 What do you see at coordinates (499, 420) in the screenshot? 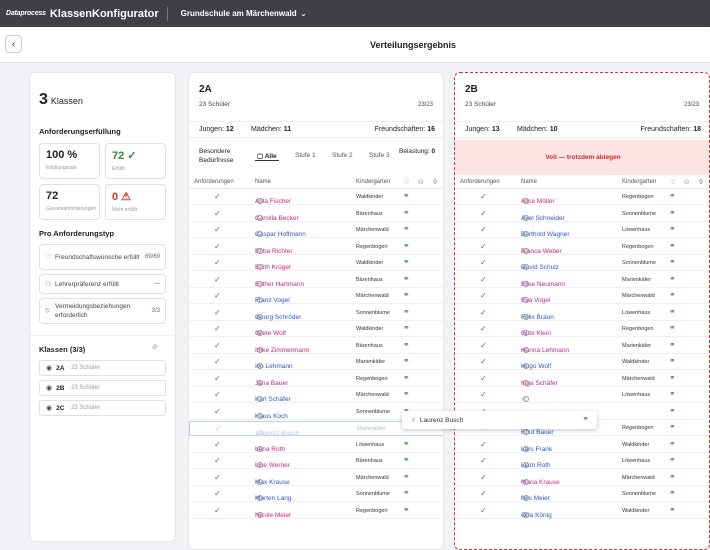
I see `dragged-student-card: ♂ Laurenz Busch ⚭` at bounding box center [499, 420].